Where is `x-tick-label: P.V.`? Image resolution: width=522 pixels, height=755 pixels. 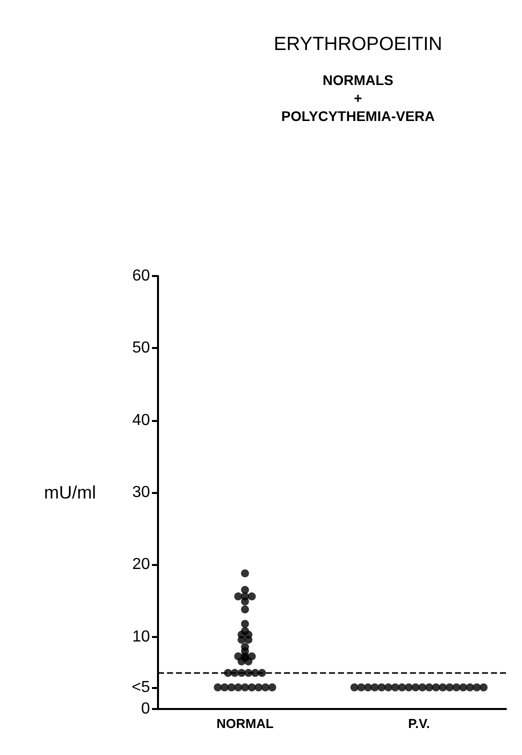
x-tick-label: P.V. is located at coordinates (419, 723).